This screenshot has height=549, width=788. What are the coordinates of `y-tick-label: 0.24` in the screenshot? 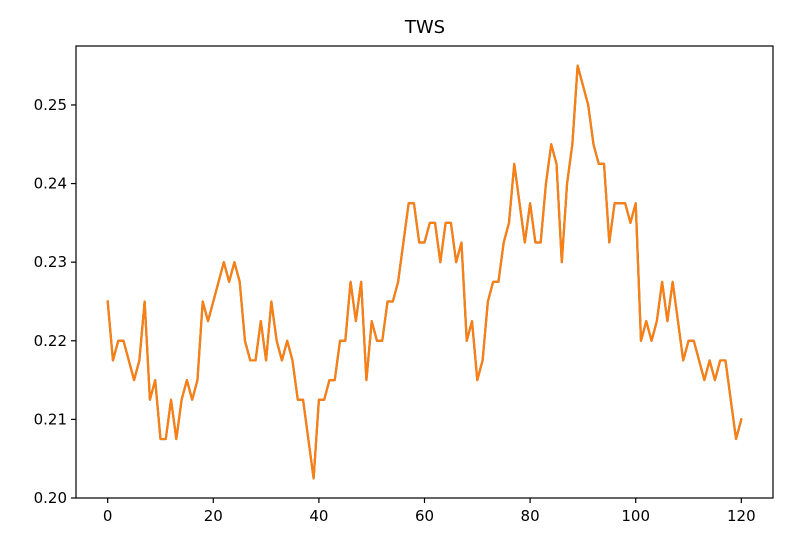 It's located at (50, 184).